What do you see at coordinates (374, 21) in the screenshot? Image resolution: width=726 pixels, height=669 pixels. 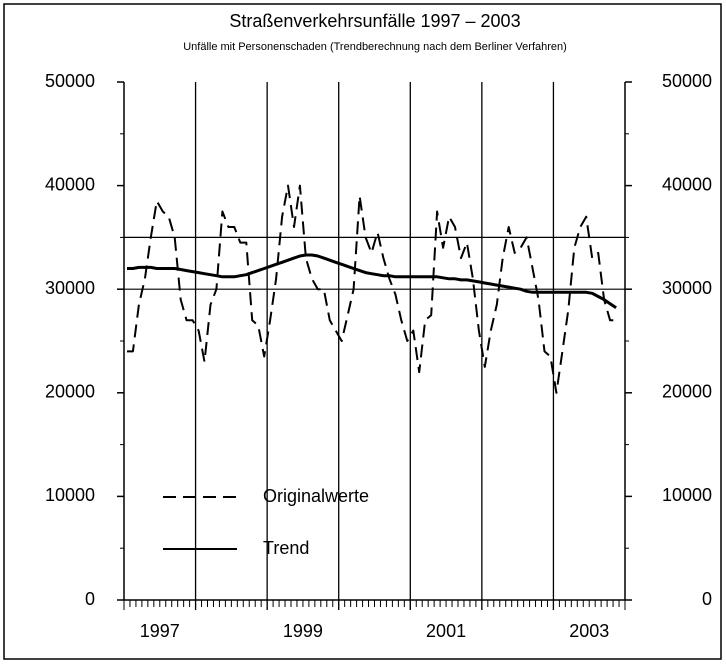 I see `chart-title: Straßenverkehrsunfälle 1997 – 2003` at bounding box center [374, 21].